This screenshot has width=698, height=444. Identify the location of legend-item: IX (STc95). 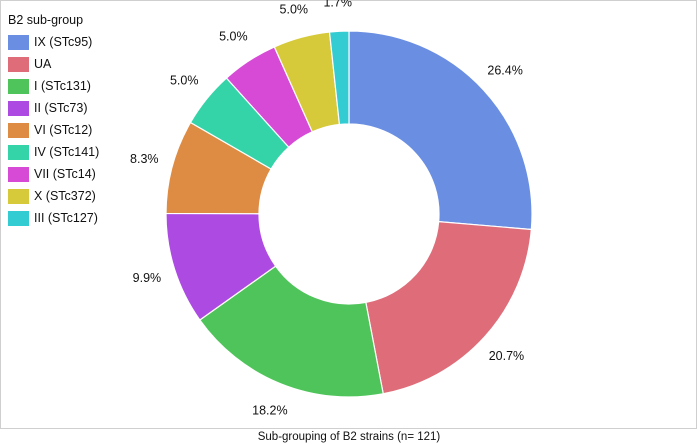
(53, 42).